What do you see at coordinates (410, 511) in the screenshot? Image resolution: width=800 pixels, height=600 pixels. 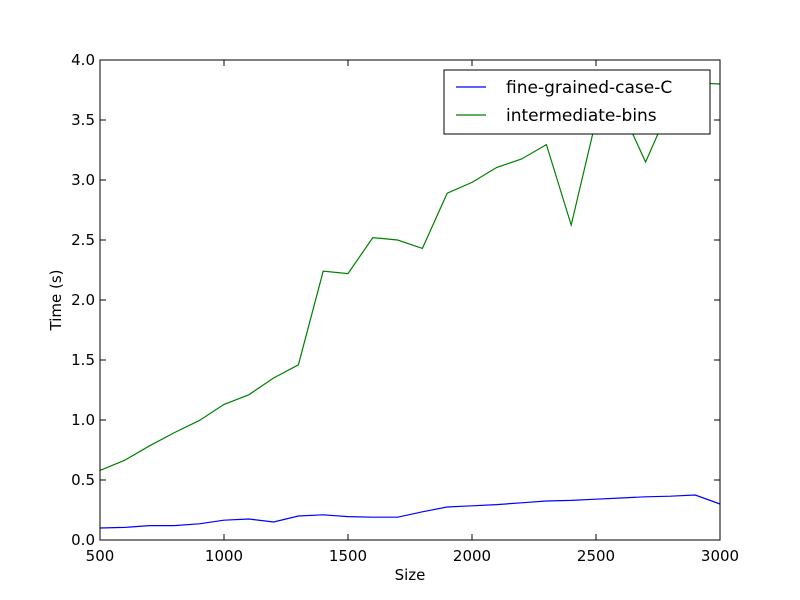 I see `series-line-fine-grained-case-C` at bounding box center [410, 511].